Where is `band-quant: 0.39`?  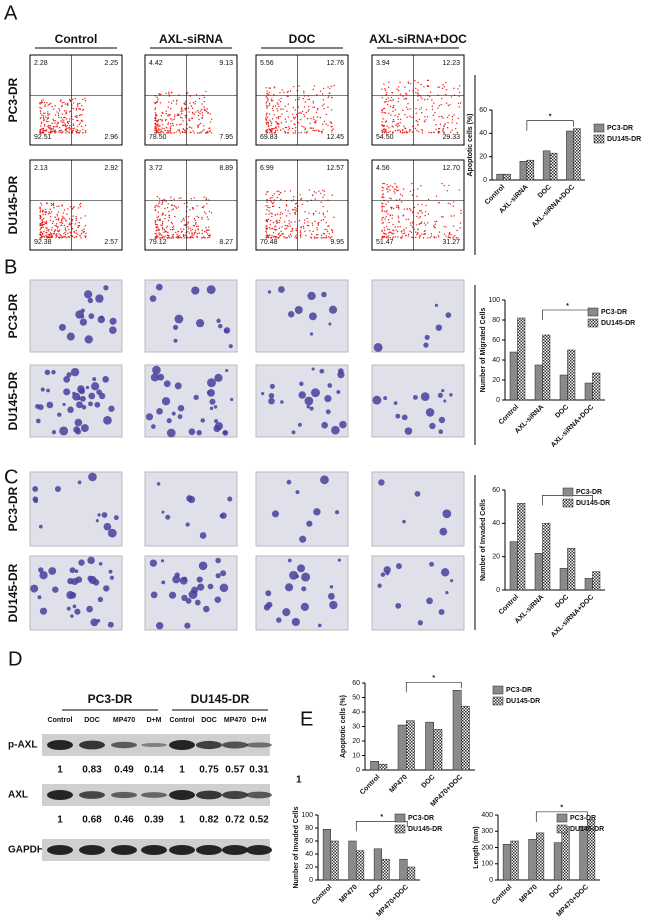
band-quant: 0.39 is located at coordinates (154, 820).